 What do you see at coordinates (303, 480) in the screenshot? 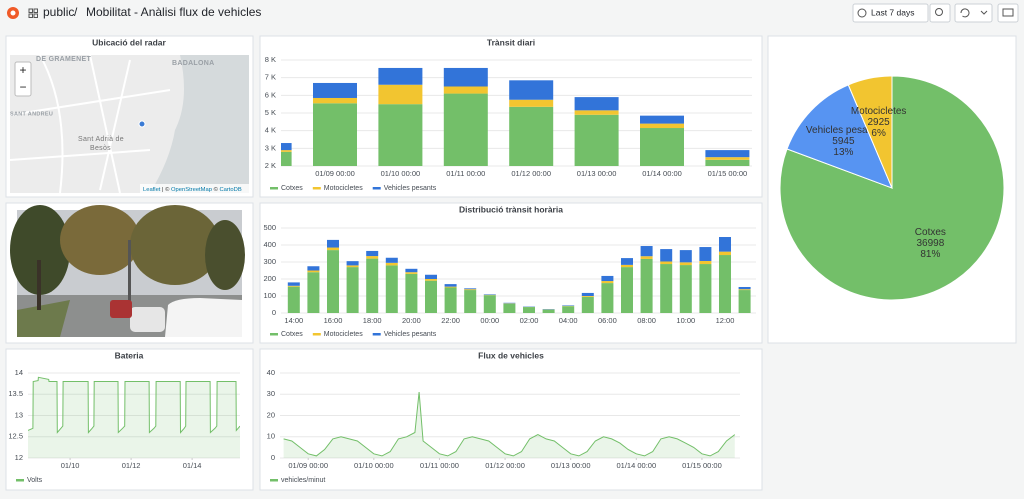
I see `legend-label: vehicles/minut` at bounding box center [303, 480].